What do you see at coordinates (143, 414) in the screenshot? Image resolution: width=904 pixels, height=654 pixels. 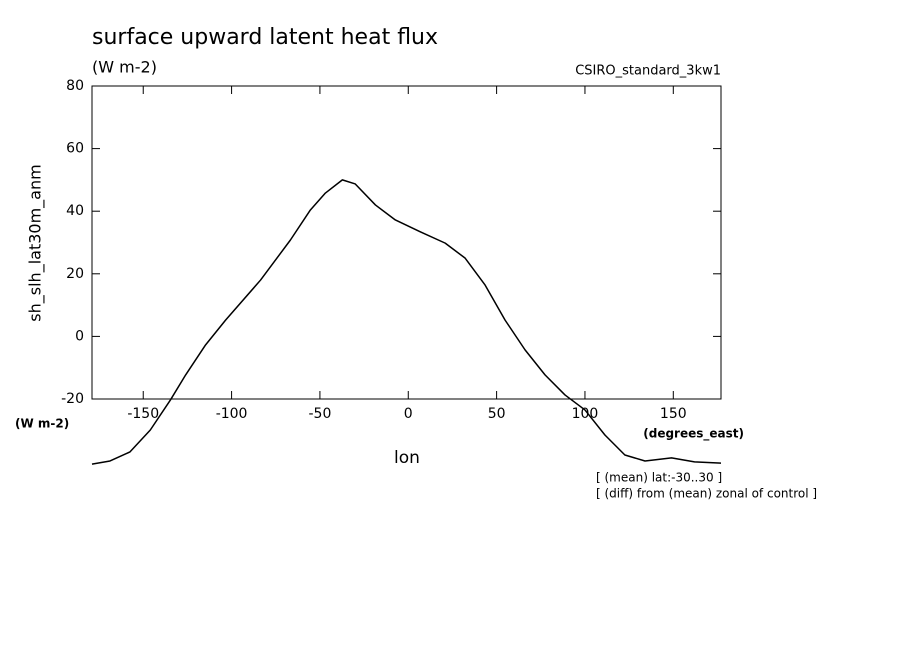 I see `x-tick-label: -150` at bounding box center [143, 414].